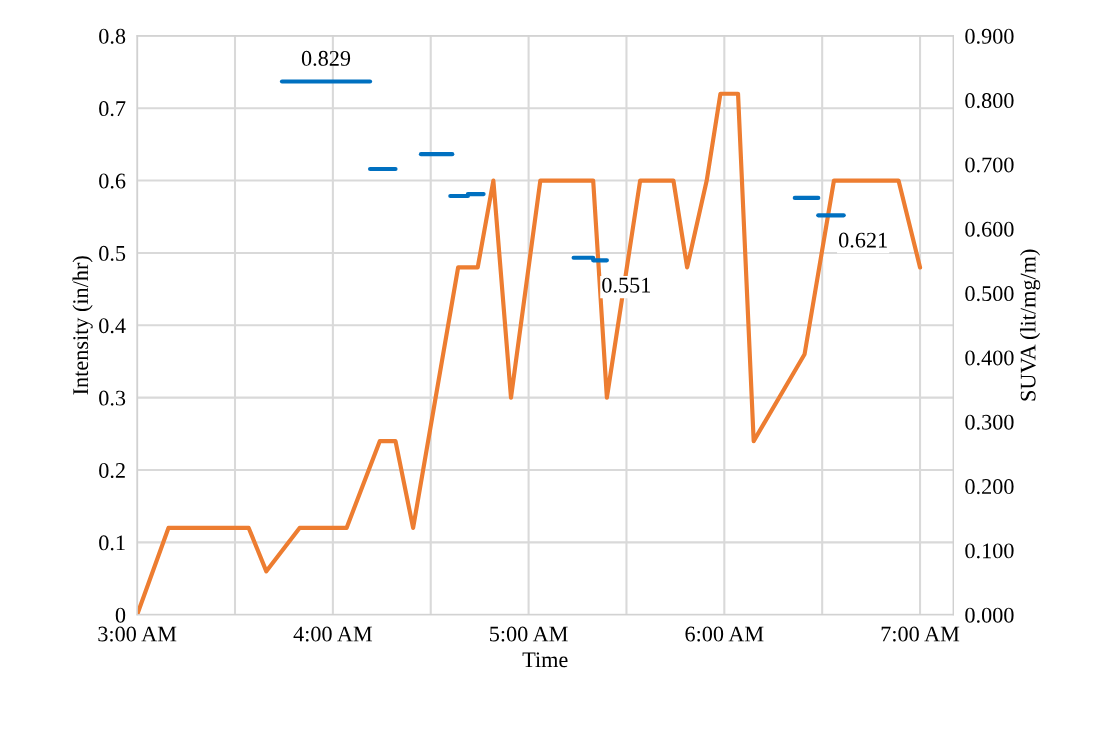  I want to click on x-axis-title: Time, so click(545, 660).